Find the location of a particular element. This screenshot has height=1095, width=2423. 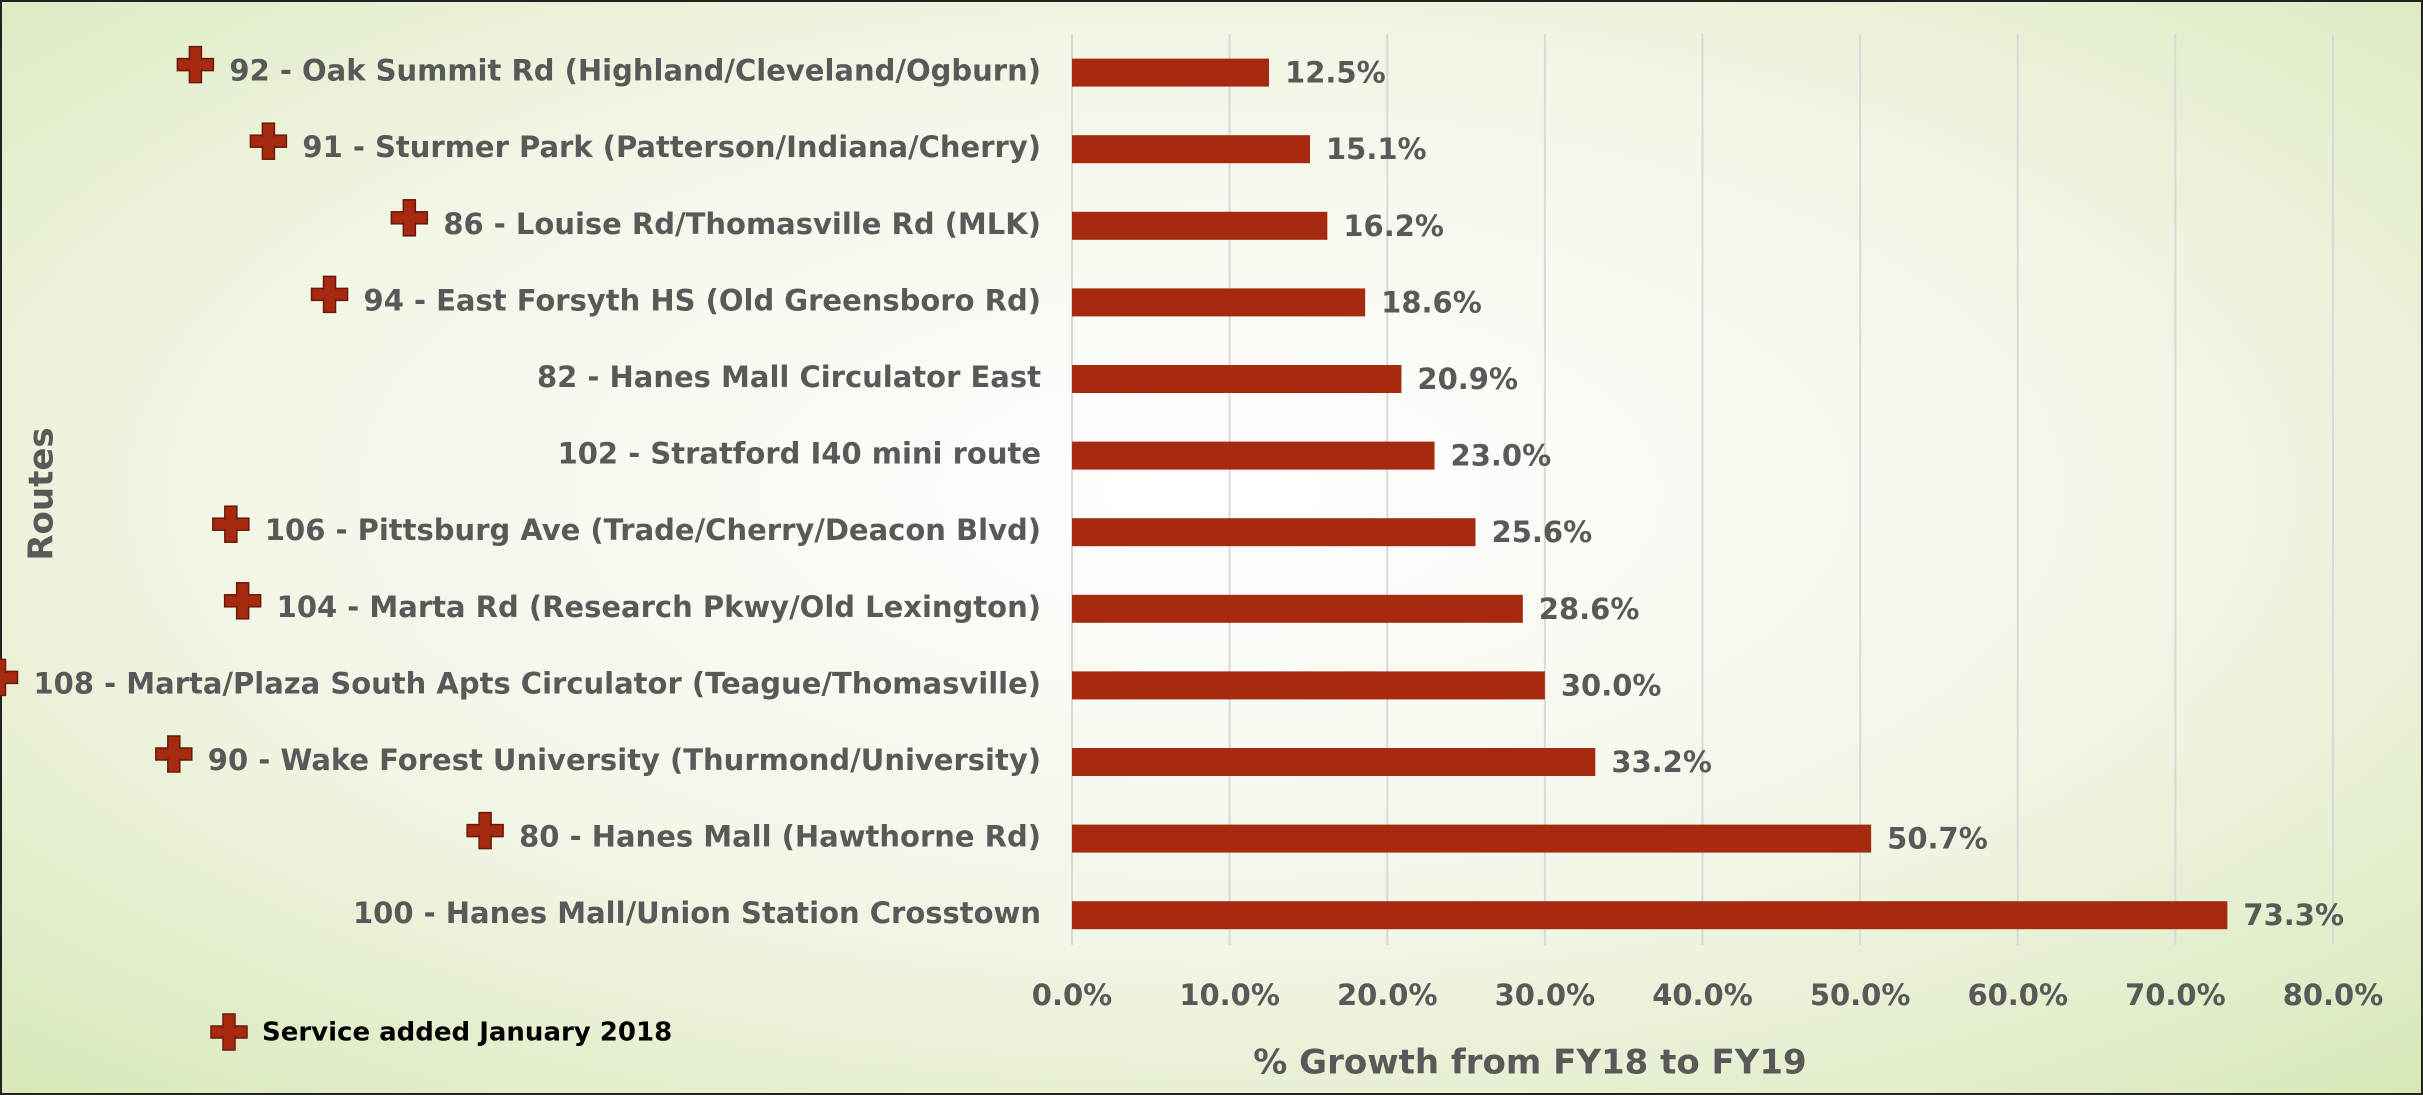

data-label: 28.6% is located at coordinates (1589, 609).